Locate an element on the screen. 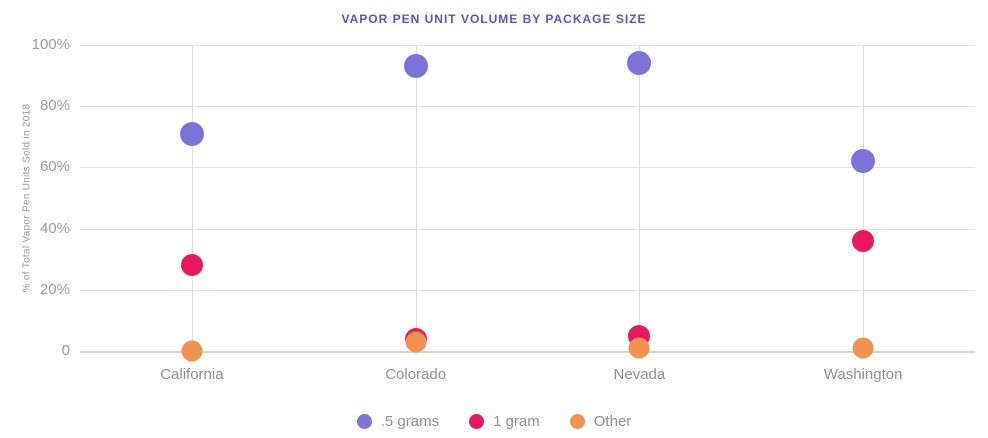  legend-label: .5 grams is located at coordinates (410, 421).